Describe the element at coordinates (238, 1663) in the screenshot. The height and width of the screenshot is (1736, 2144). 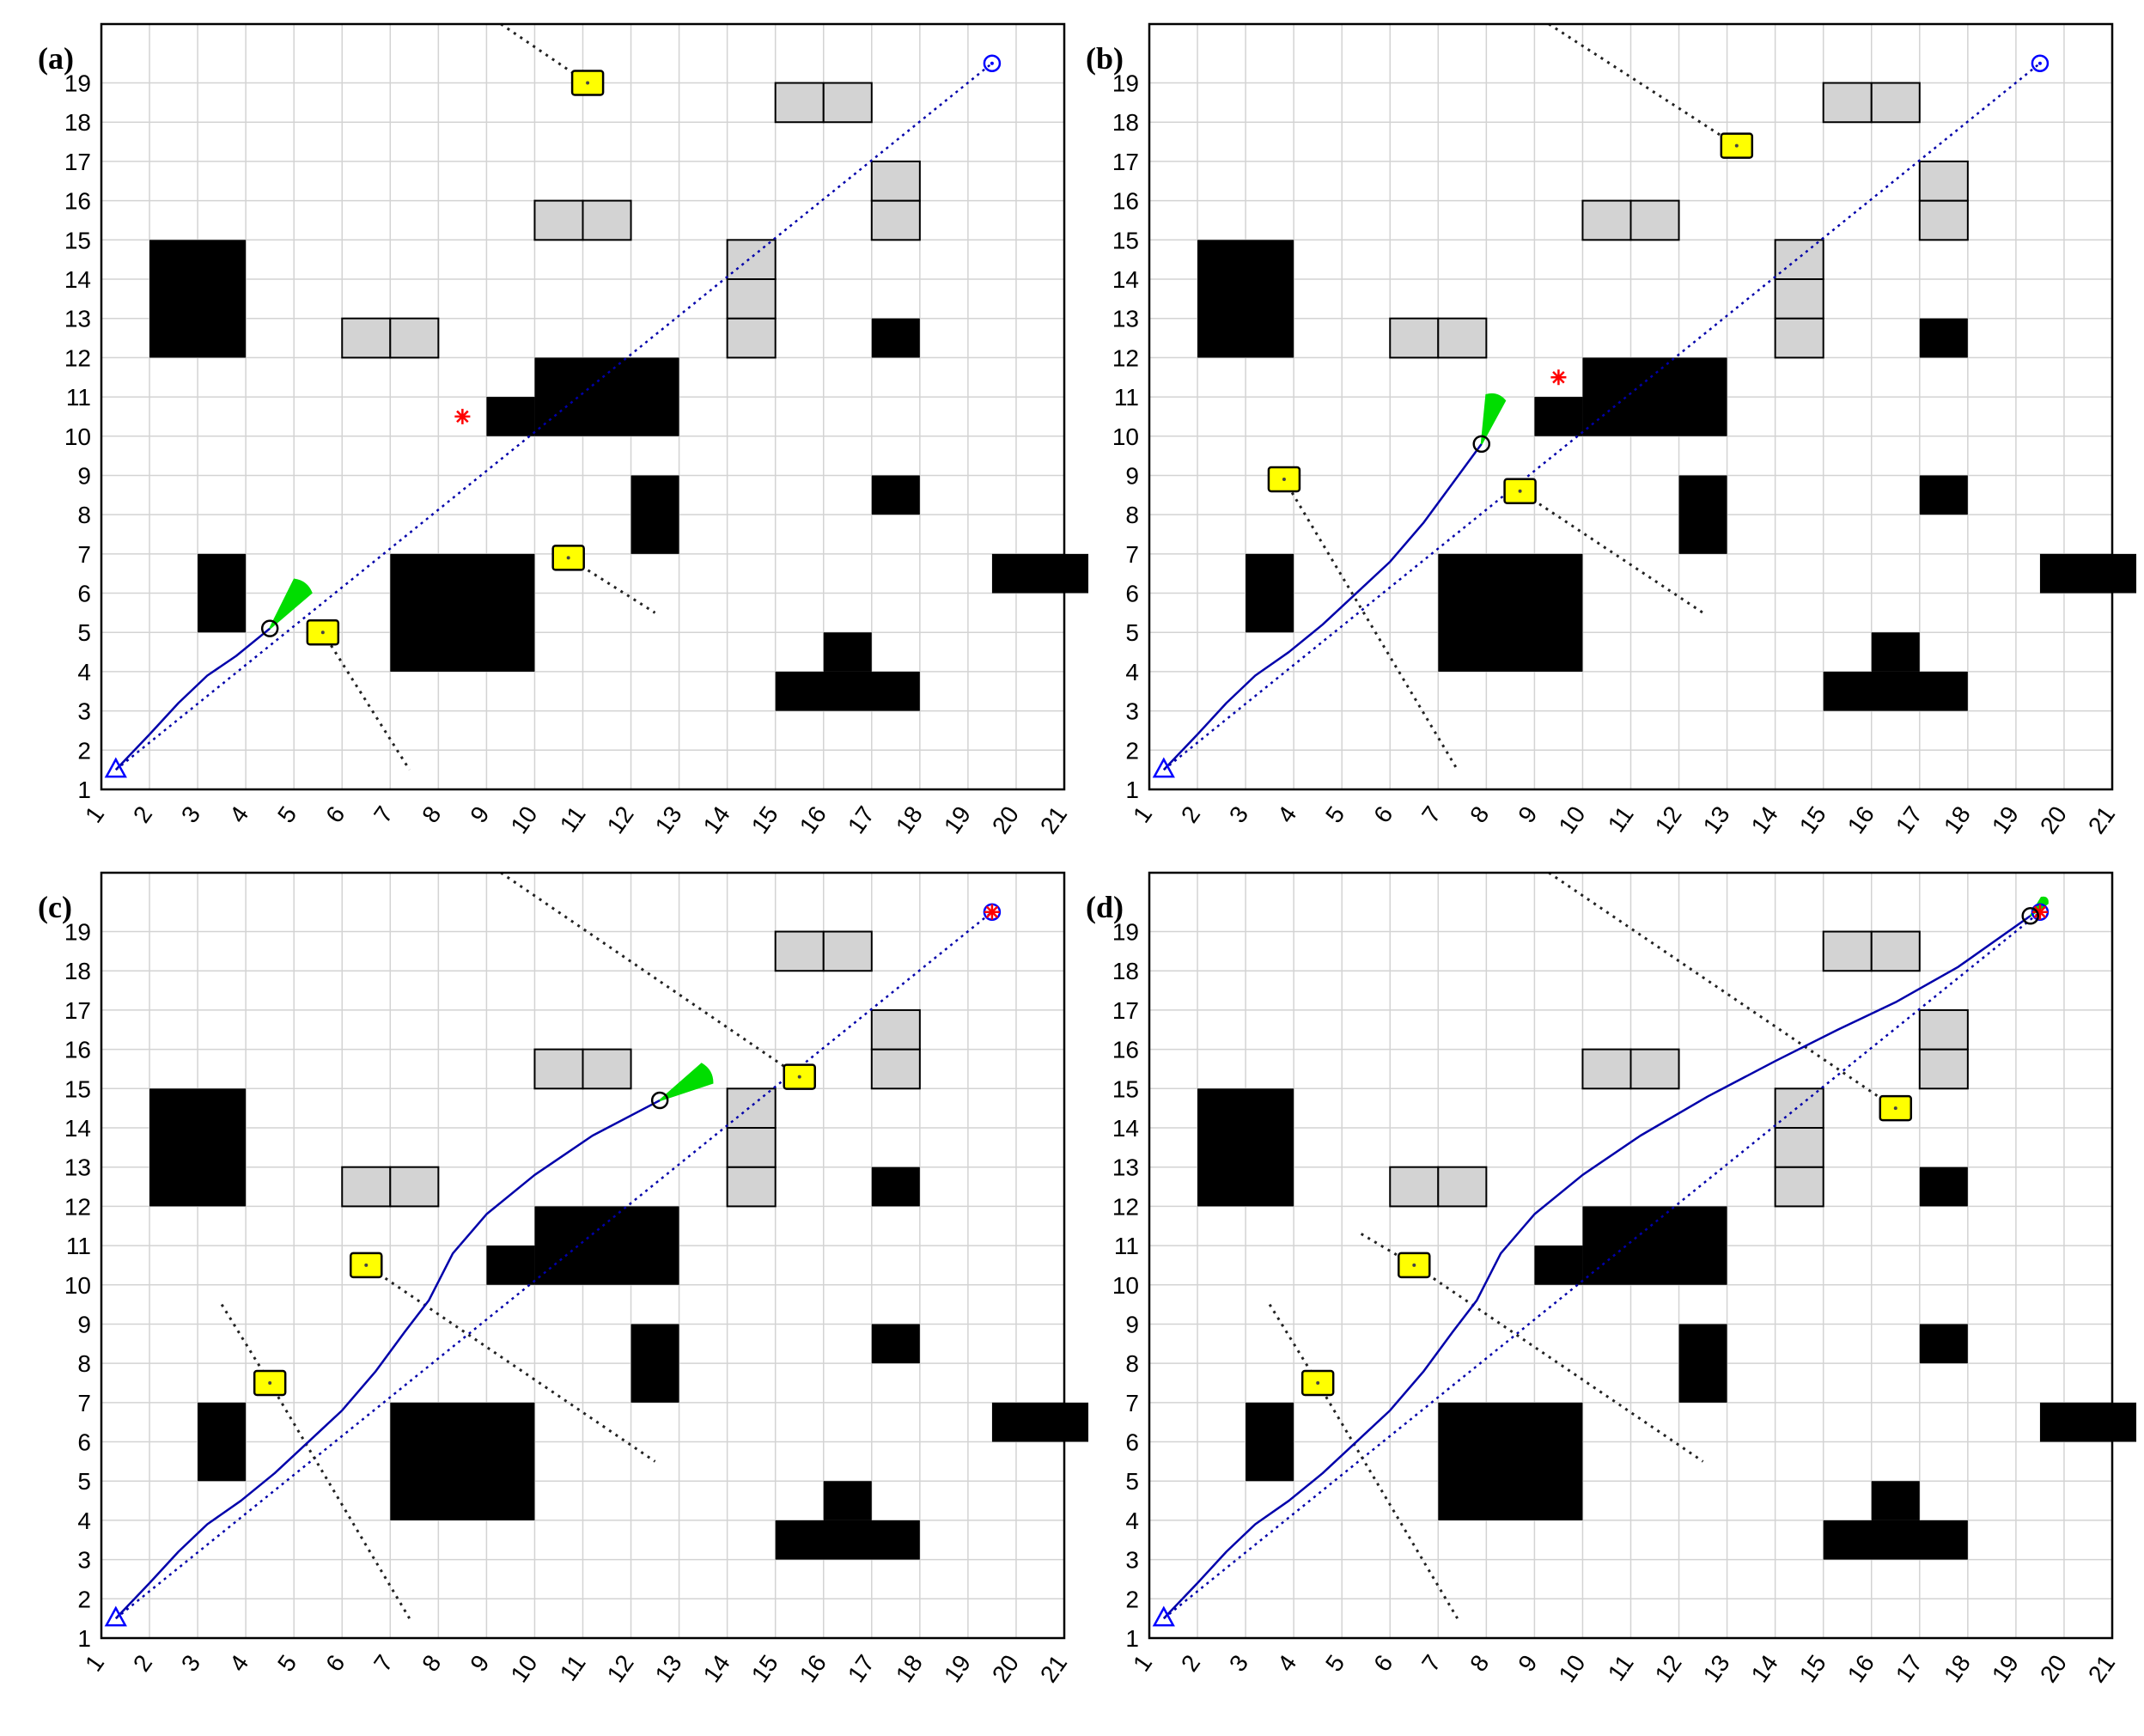
I see `x-tick-label: 4` at that location.